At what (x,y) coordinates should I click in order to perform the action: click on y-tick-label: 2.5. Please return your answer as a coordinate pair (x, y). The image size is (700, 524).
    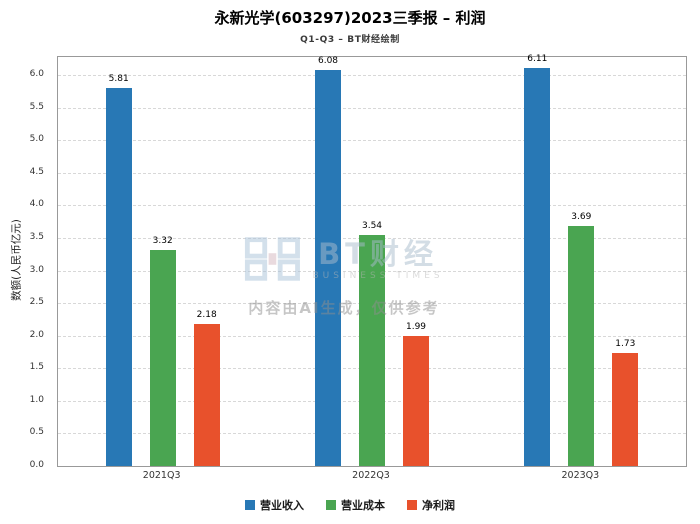
    Looking at the image, I should click on (36, 302).